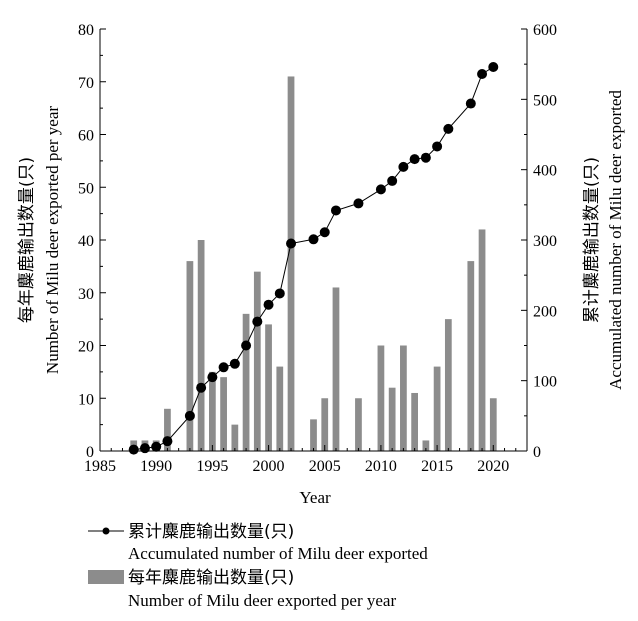  I want to click on x-tick-label-1995: 1995, so click(212, 466).